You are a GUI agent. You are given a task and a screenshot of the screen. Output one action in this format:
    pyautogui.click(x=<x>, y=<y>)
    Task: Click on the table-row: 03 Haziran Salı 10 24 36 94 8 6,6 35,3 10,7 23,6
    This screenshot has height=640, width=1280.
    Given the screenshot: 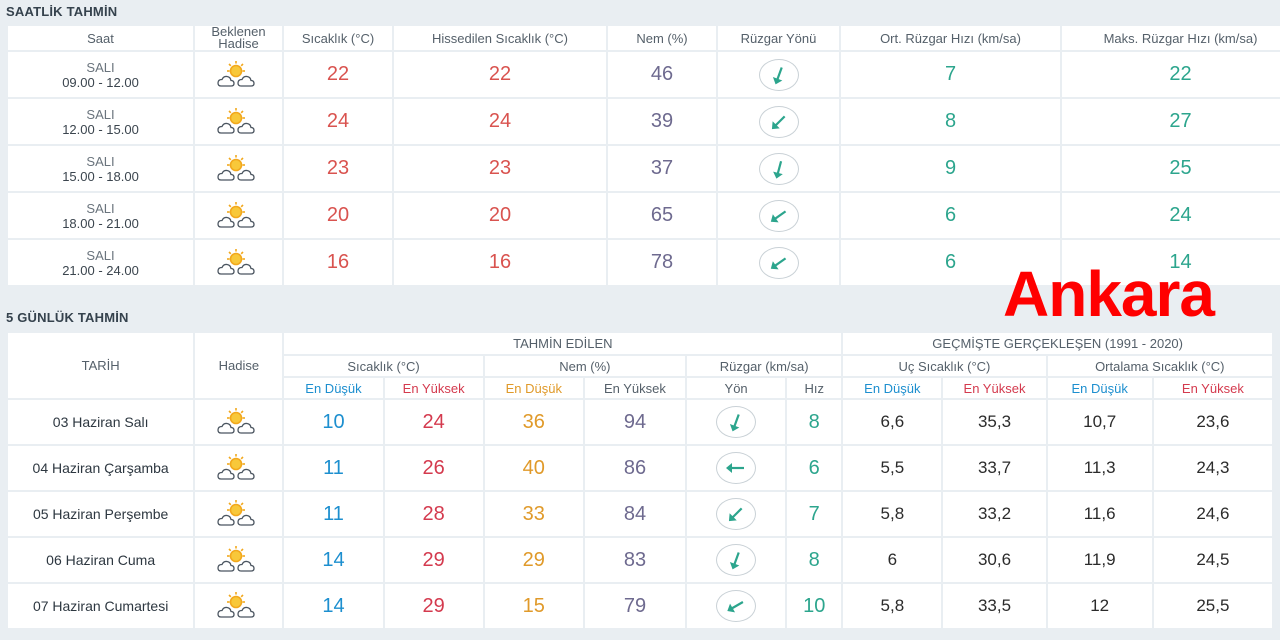 What is the action you would take?
    pyautogui.click(x=640, y=422)
    